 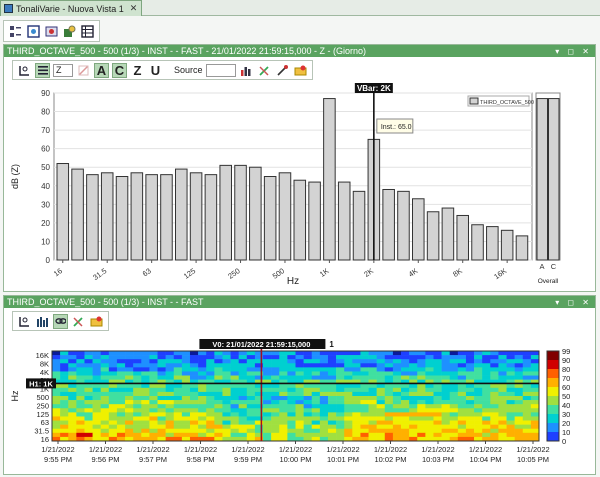 What do you see at coordinates (42, 321) in the screenshot?
I see `bars-icon` at bounding box center [42, 321].